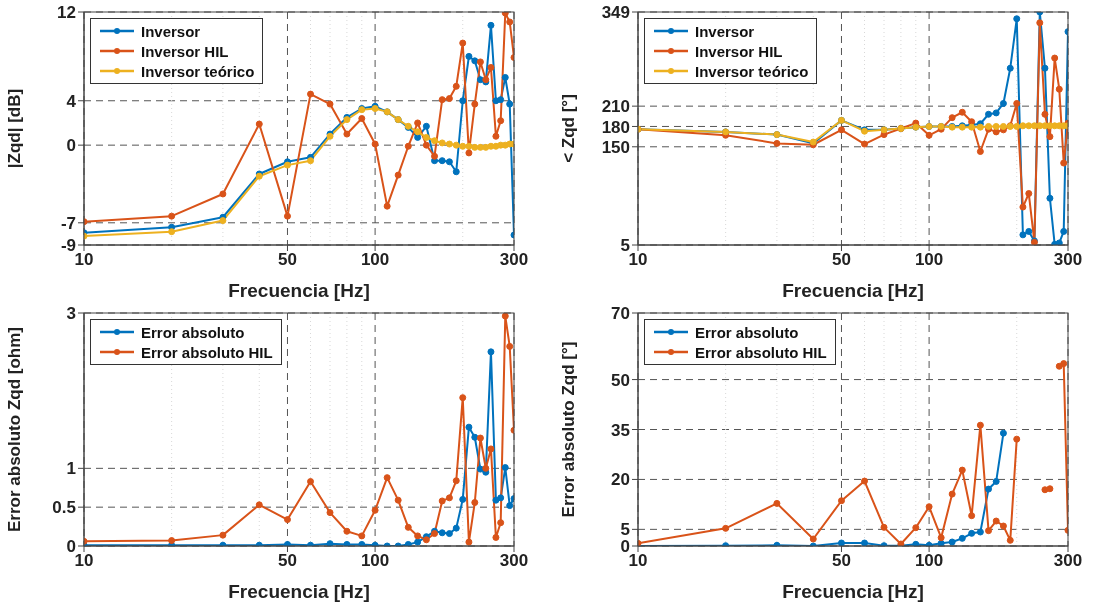  What do you see at coordinates (620, 480) in the screenshot?
I see `y-tick-label: 20` at bounding box center [620, 480].